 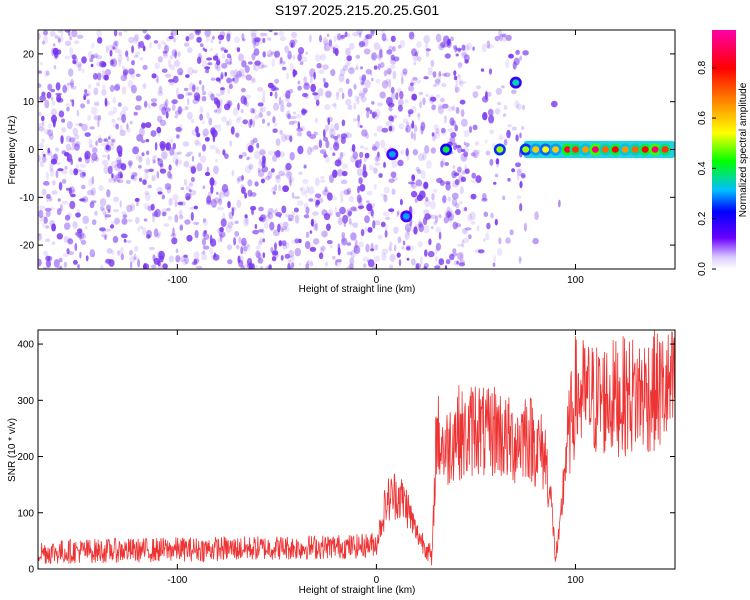 I want to click on x-tick-label: -100, so click(x=177, y=280).